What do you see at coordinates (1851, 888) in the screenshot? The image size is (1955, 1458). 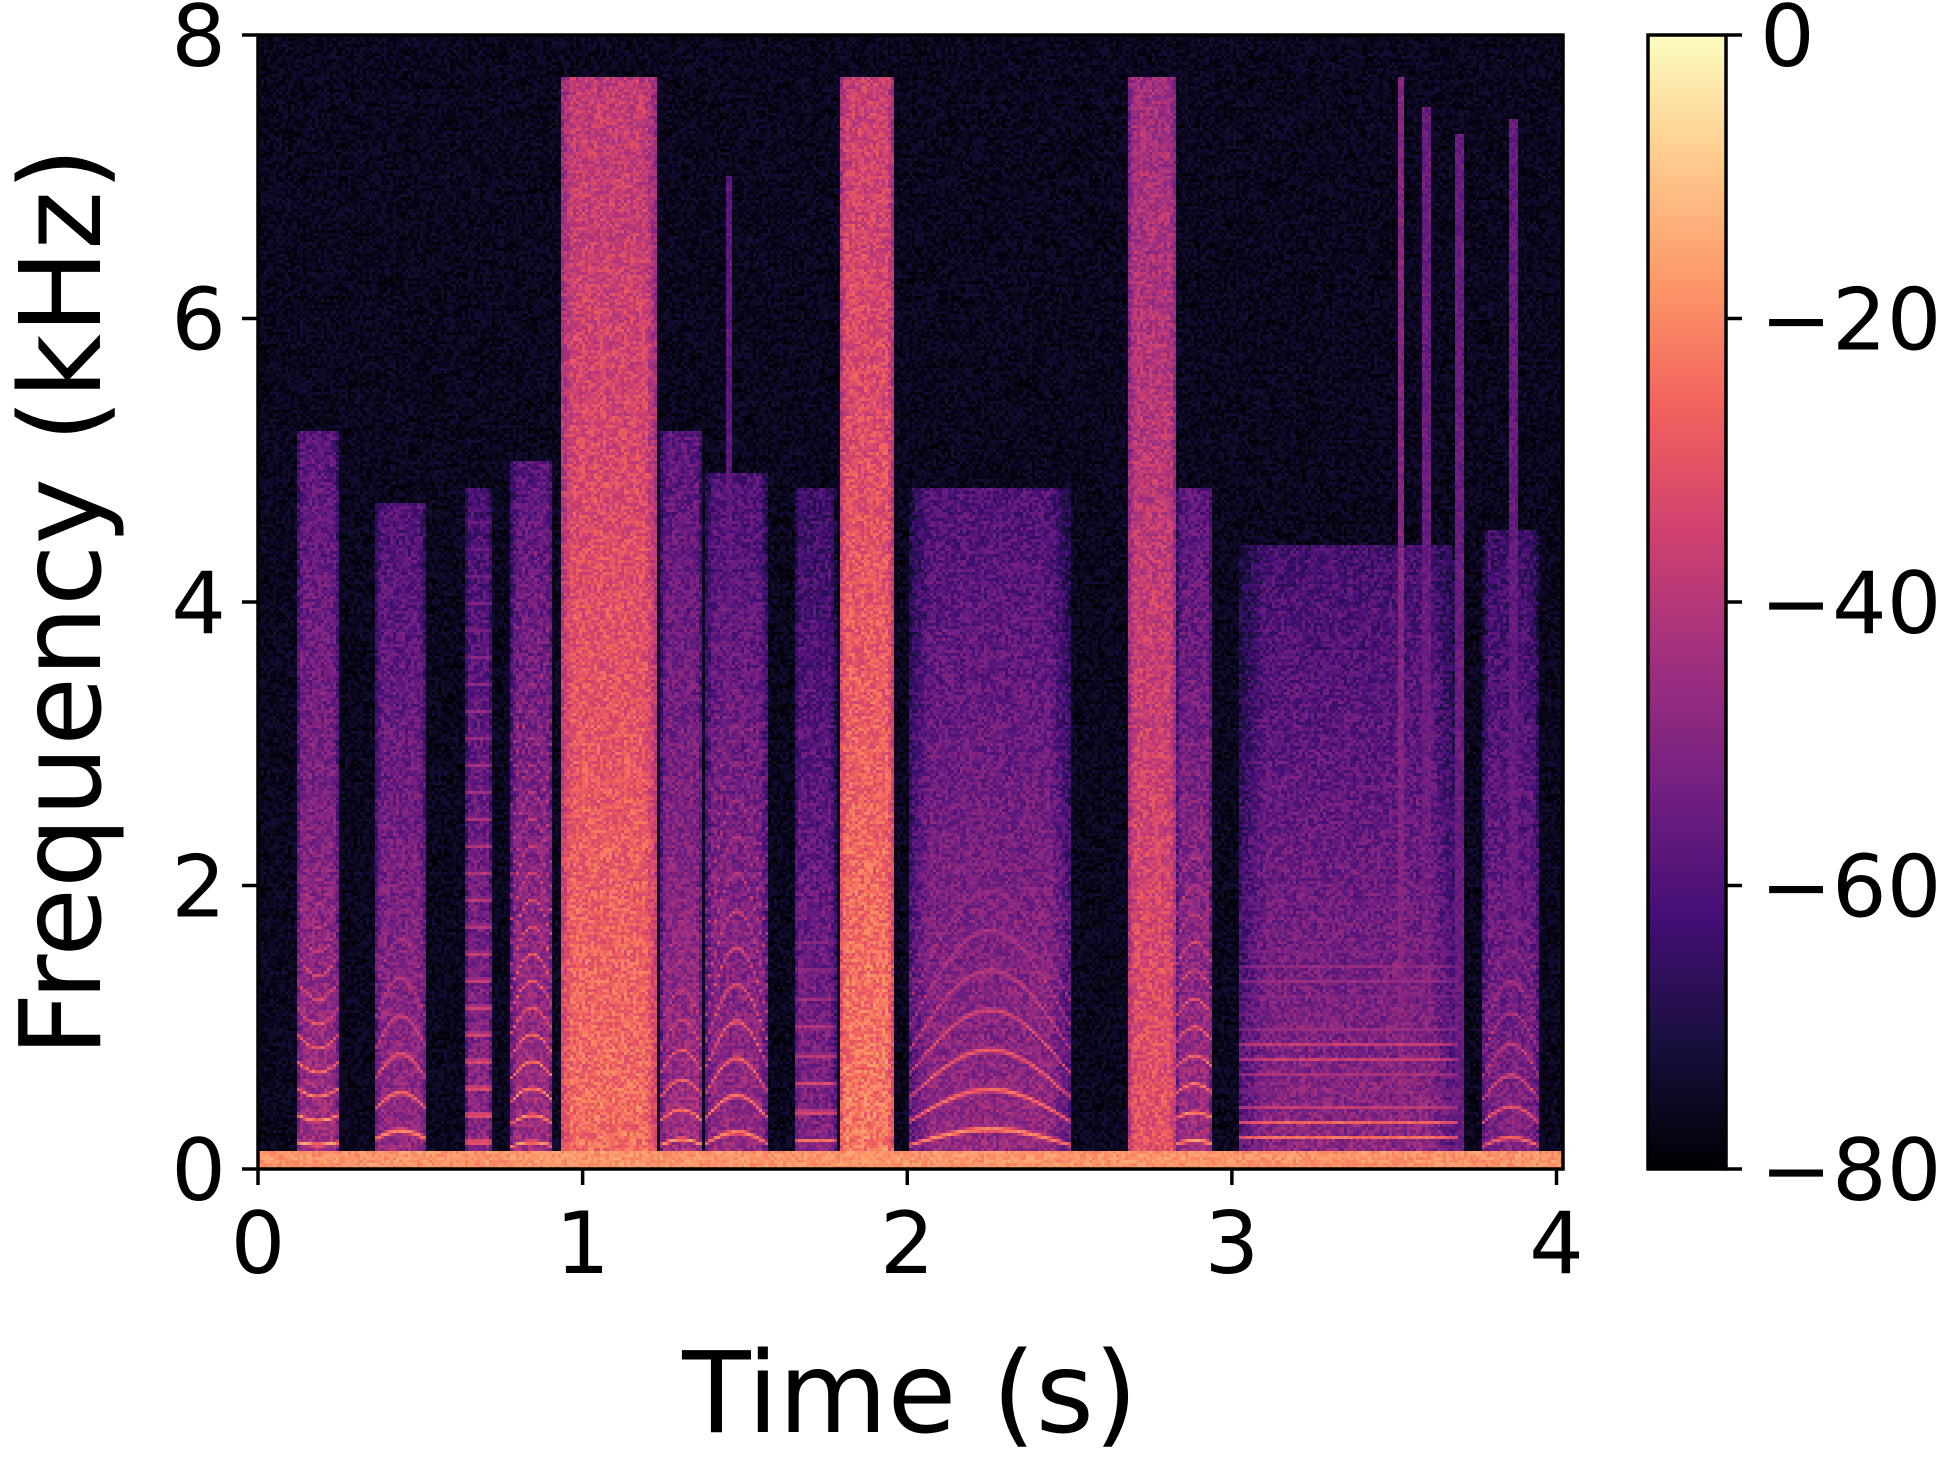 I see `colorbar-tick-label: −60` at bounding box center [1851, 888].